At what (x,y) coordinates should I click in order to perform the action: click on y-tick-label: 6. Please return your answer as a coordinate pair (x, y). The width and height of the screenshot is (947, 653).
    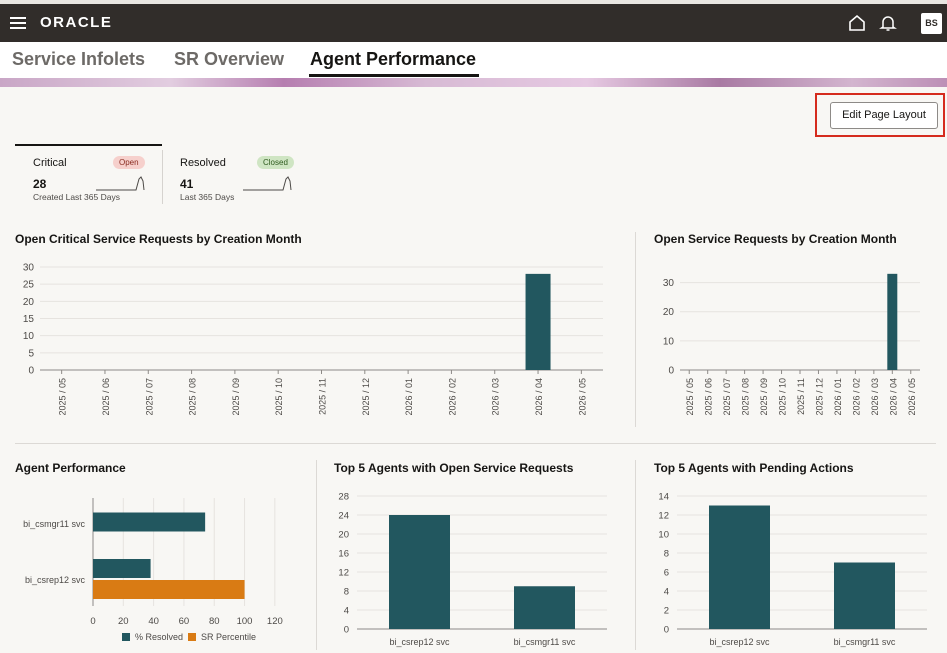
    Looking at the image, I should click on (666, 573).